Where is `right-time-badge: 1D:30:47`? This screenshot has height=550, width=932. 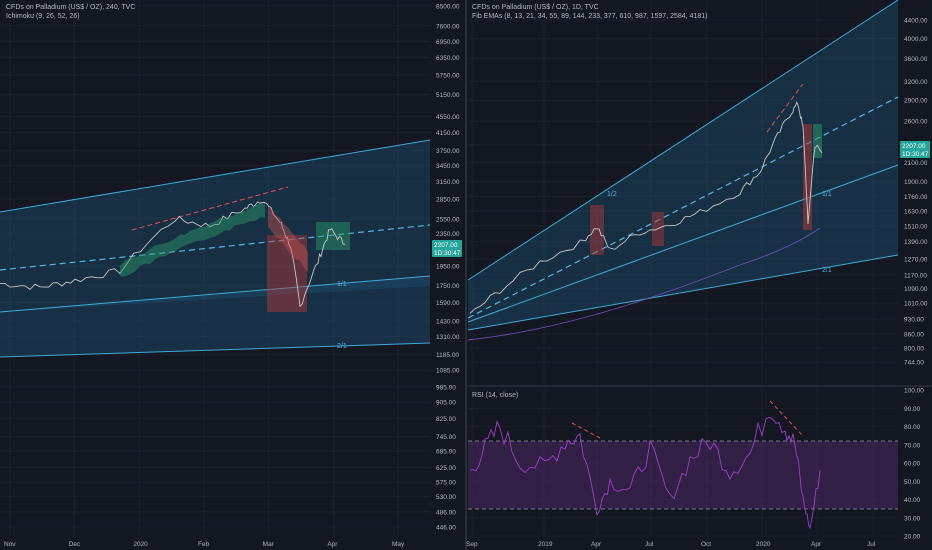
right-time-badge: 1D:30:47 is located at coordinates (915, 154).